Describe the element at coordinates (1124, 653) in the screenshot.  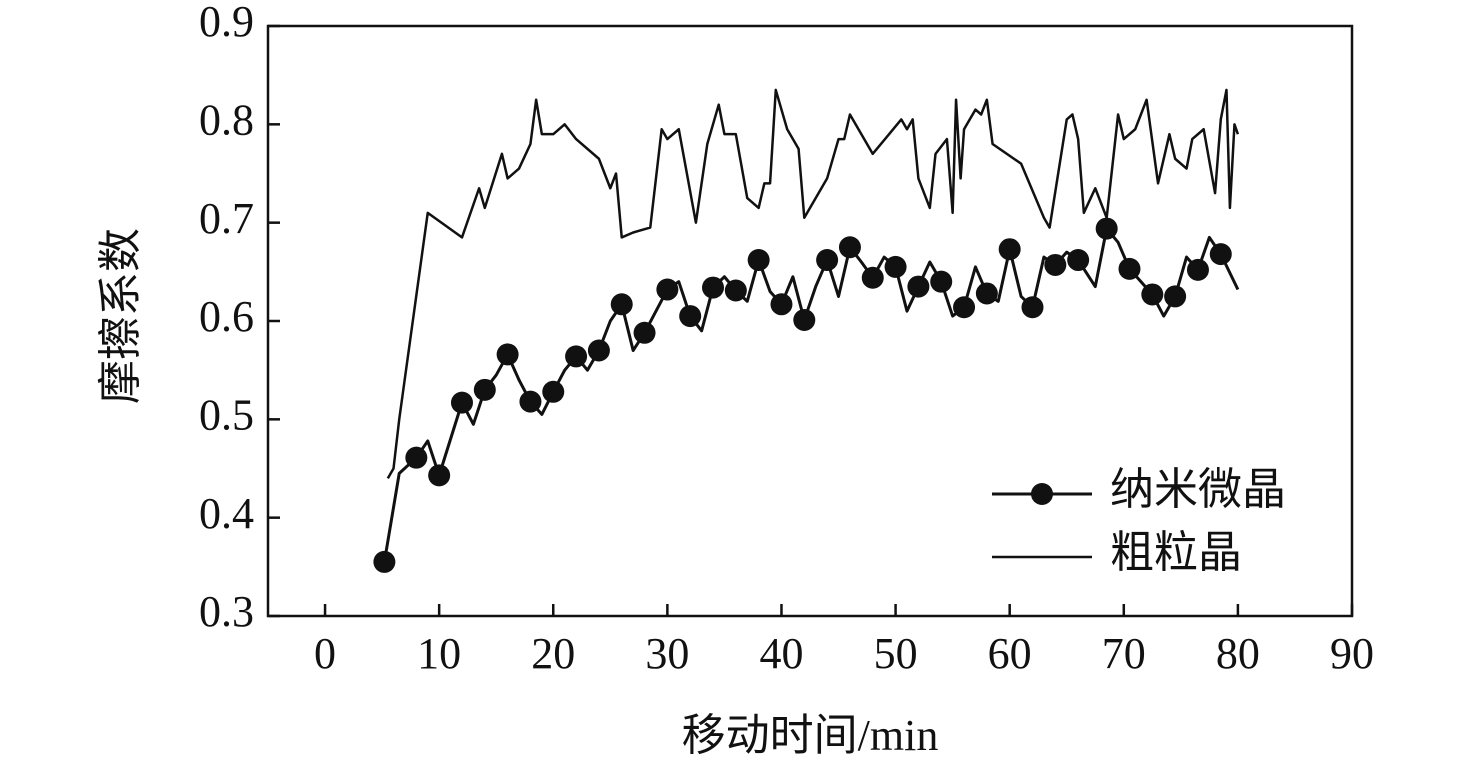
I see `x-tick-label: 70` at that location.